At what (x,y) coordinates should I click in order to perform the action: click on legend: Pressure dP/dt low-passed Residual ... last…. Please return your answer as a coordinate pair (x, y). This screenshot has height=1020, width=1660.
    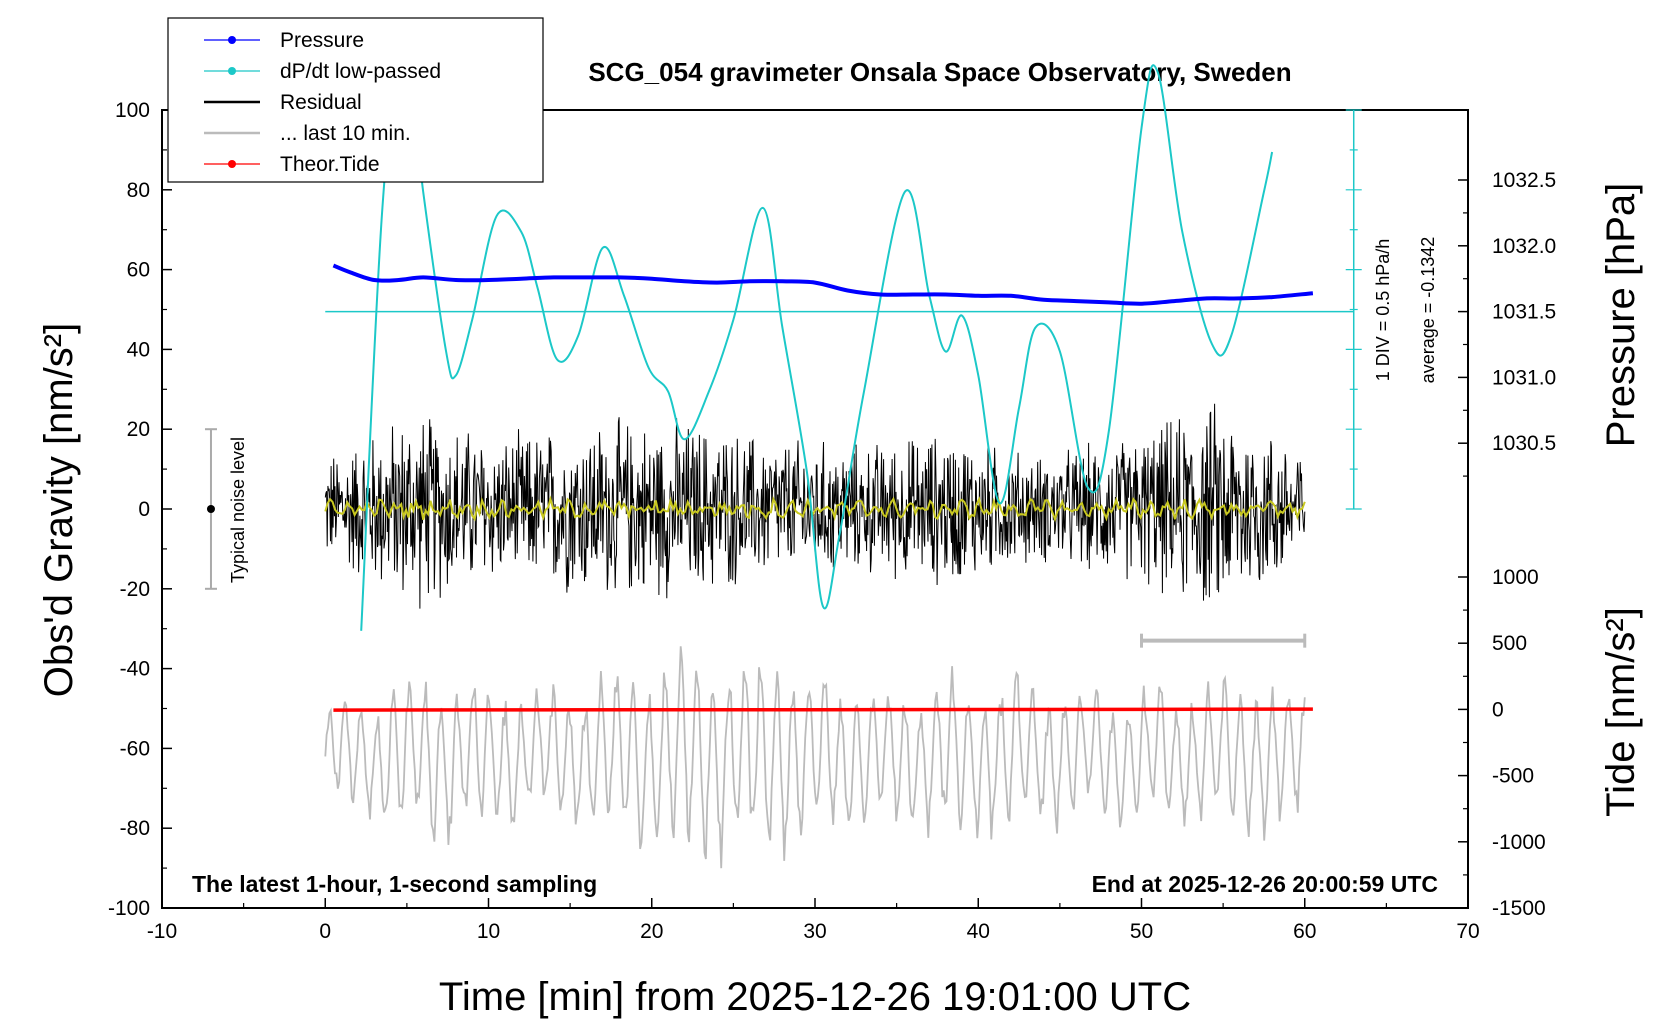
    Looking at the image, I should click on (322, 102).